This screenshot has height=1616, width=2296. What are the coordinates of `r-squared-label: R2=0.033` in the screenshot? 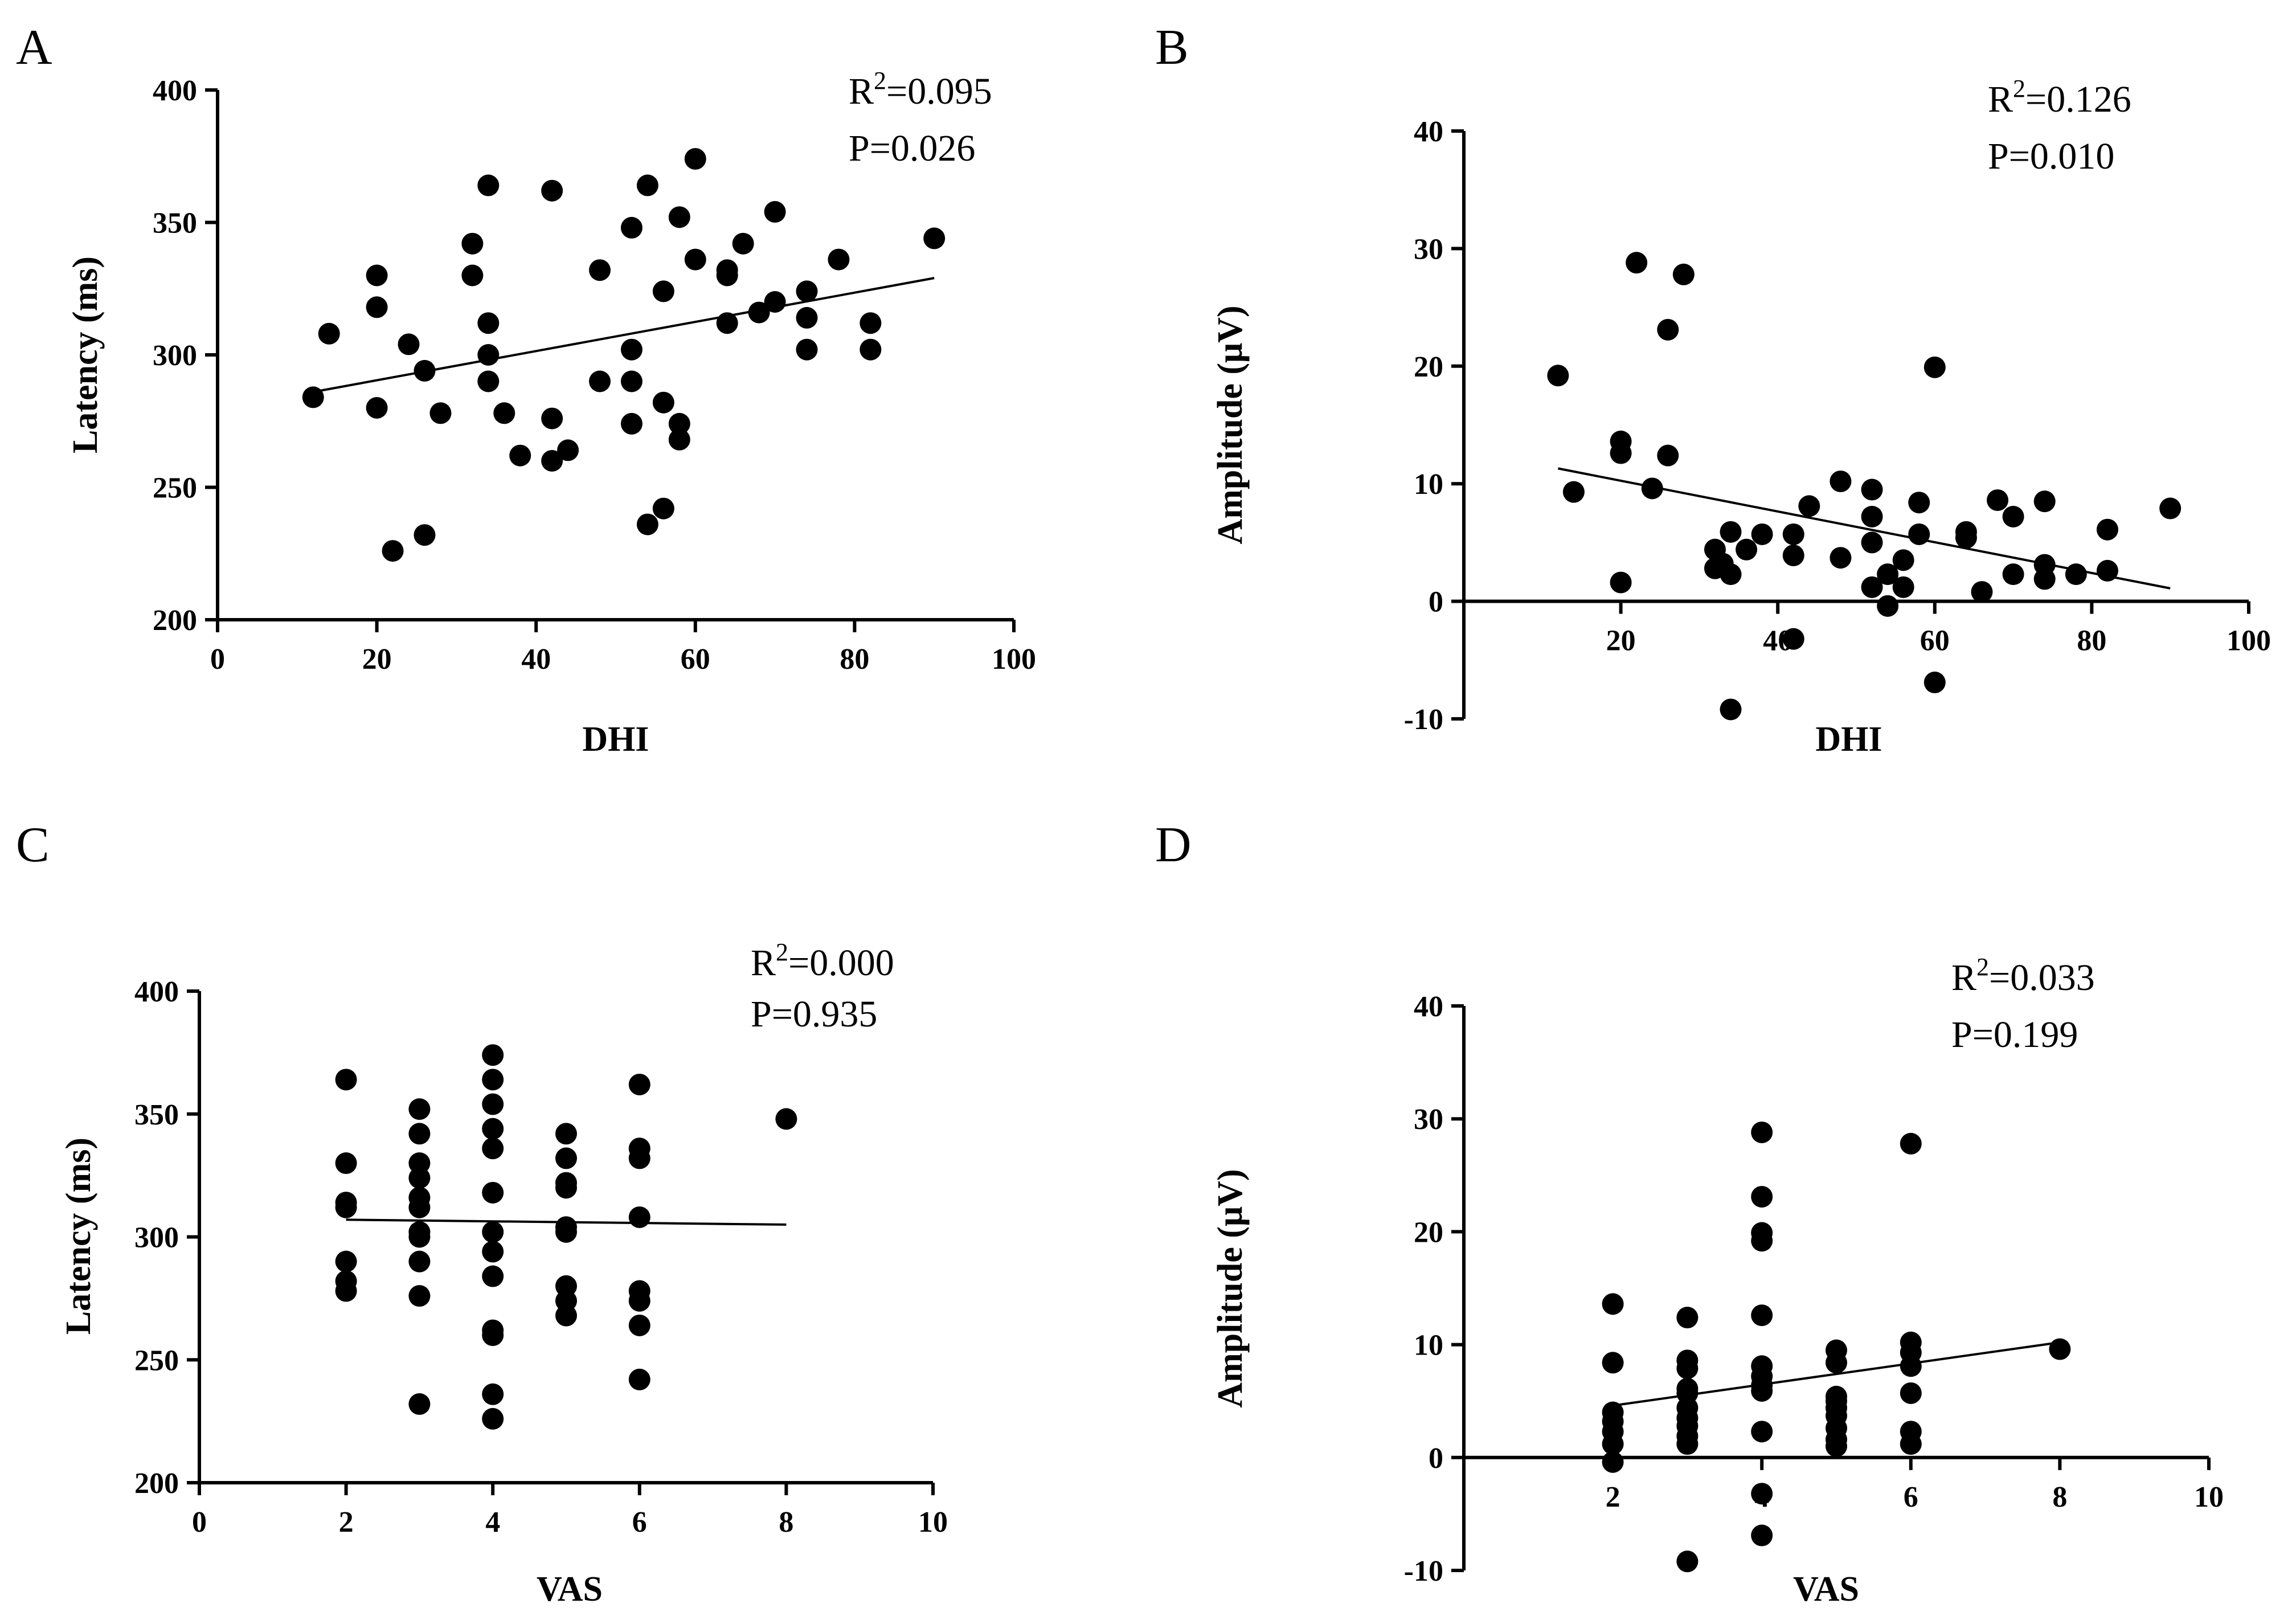 It's located at (2023, 976).